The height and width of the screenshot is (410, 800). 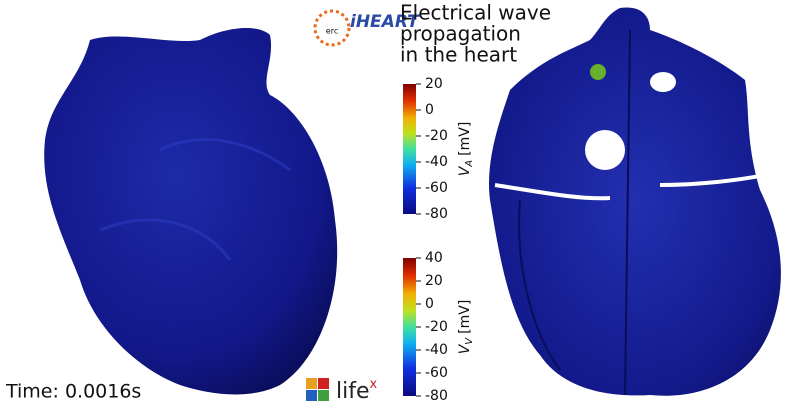 I want to click on colorbar-label: VV [mV], so click(x=466, y=327).